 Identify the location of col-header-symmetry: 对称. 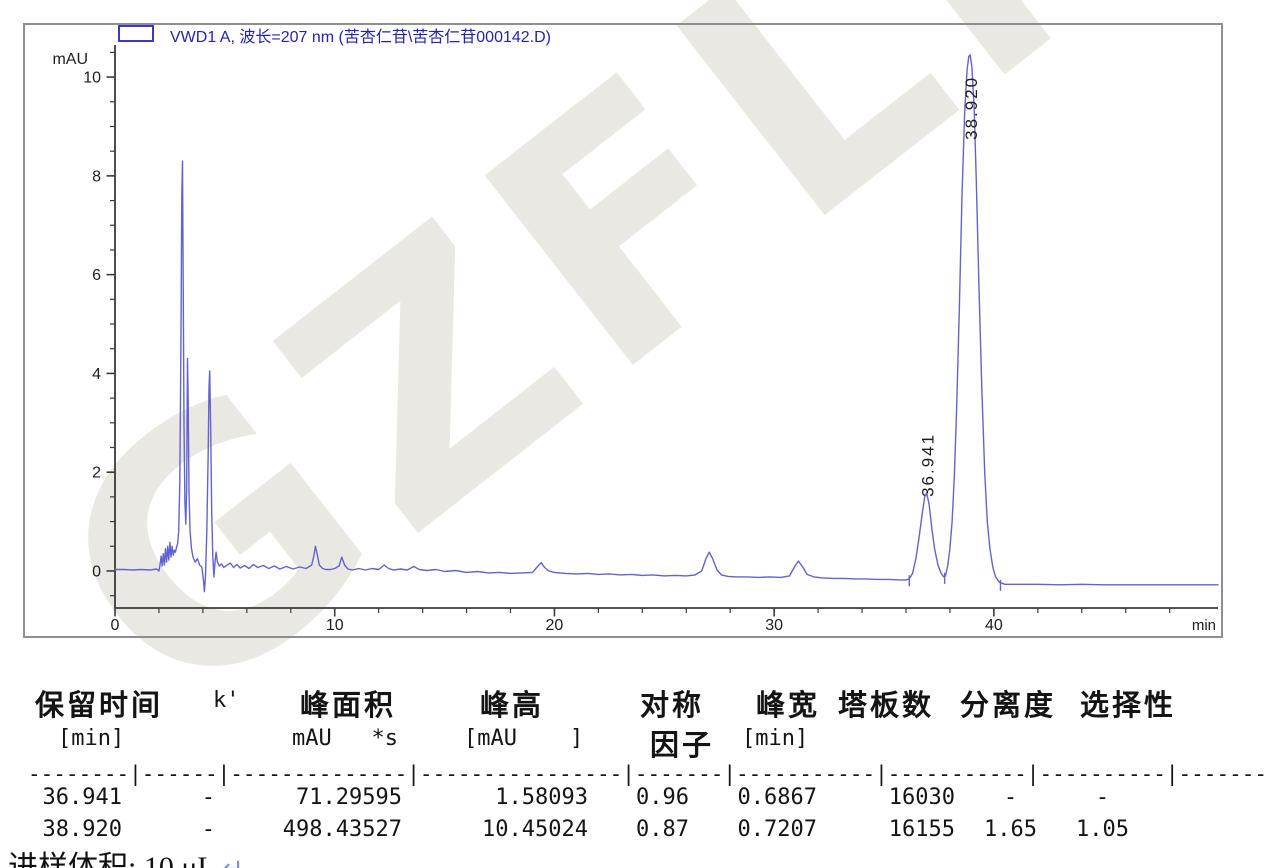
(672, 706).